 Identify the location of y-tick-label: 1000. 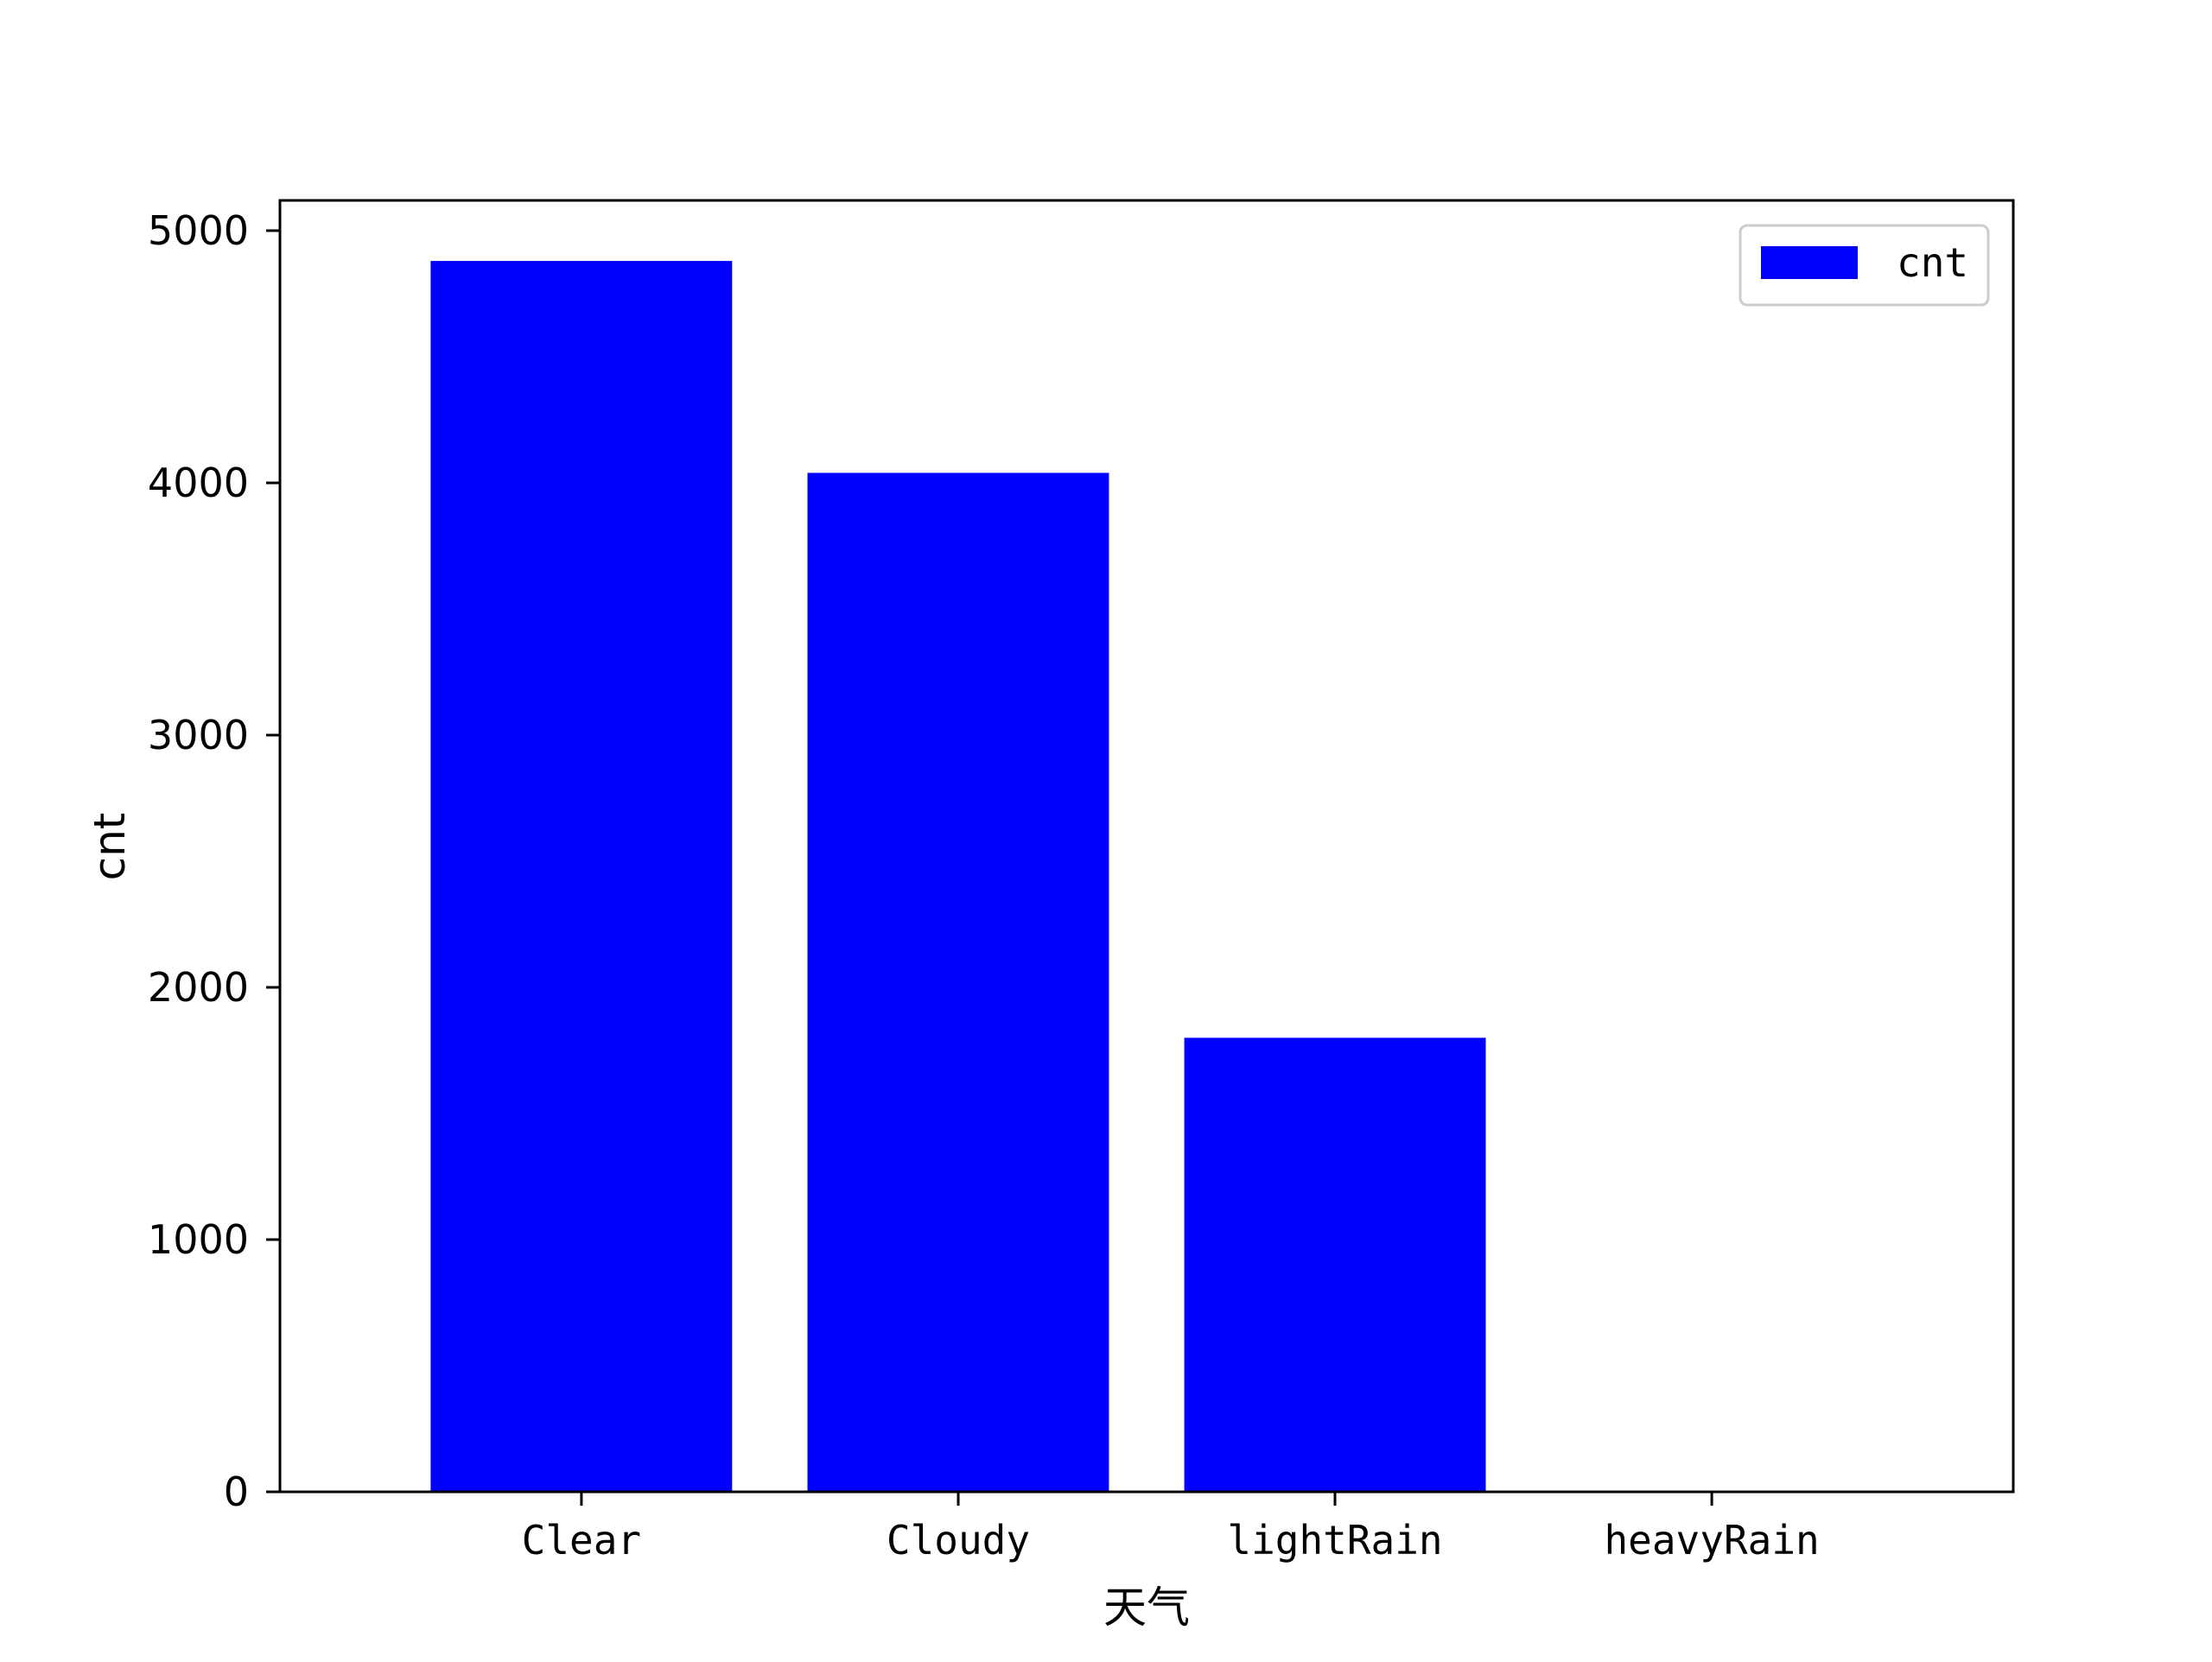
(198, 1239).